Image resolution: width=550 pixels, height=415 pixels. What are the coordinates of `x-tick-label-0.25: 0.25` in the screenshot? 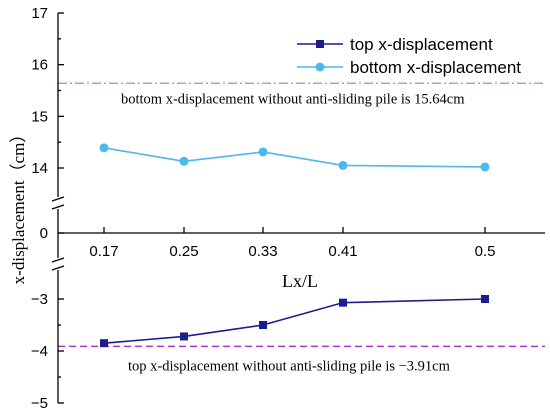 It's located at (183, 251).